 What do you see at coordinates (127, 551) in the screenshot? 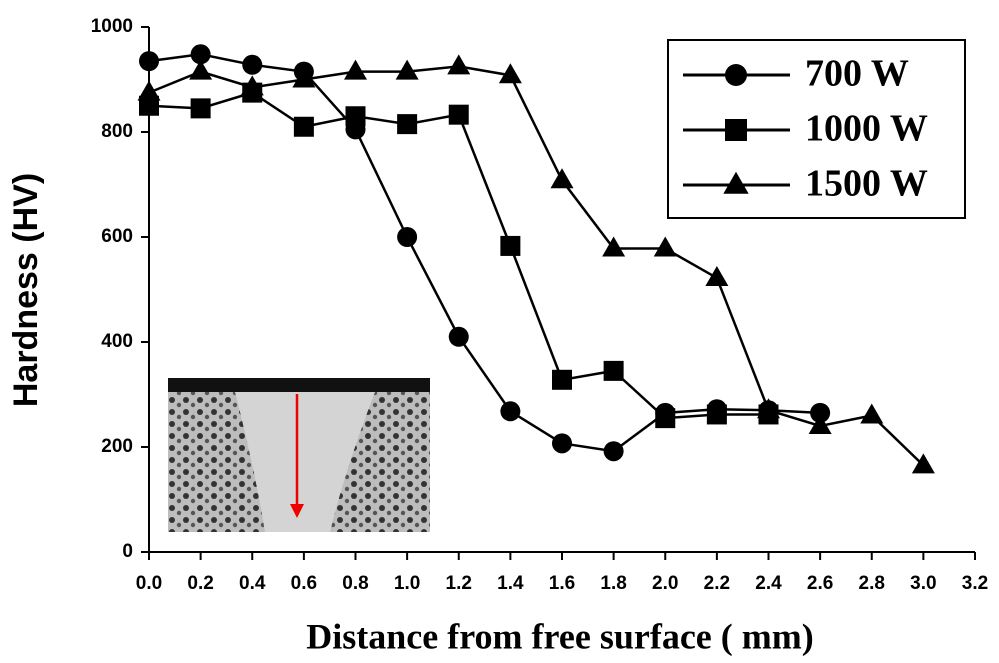
I see `y-tick-label: 0` at bounding box center [127, 551].